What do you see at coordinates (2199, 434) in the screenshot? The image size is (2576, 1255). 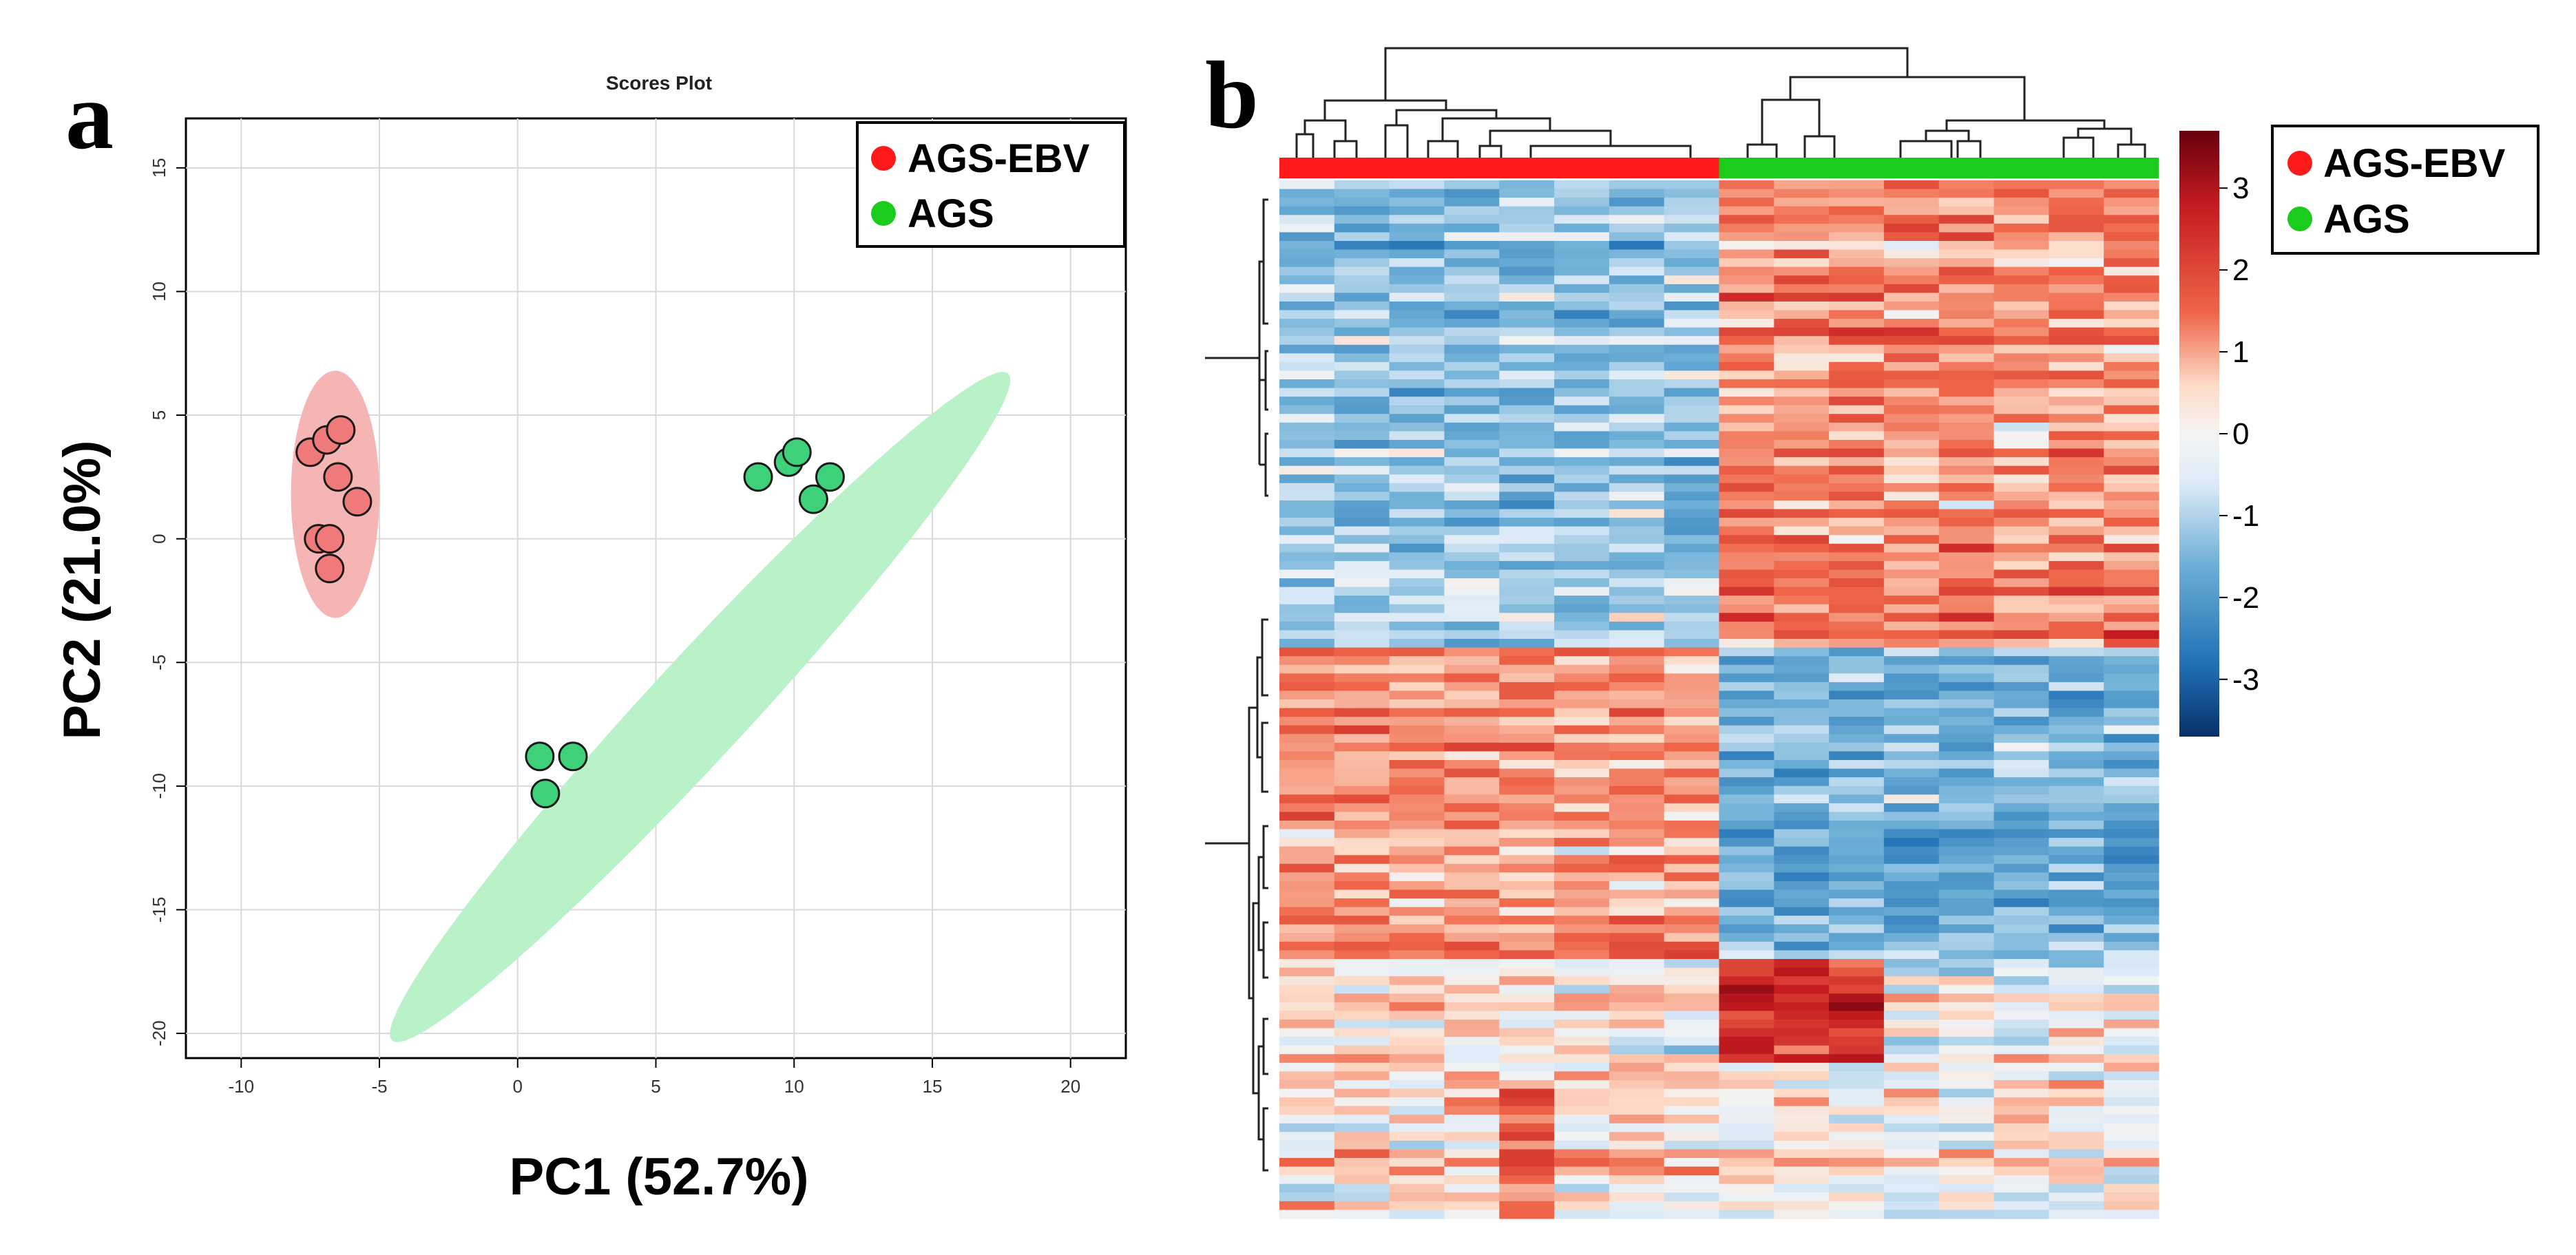 I see `color-scale-gradient` at bounding box center [2199, 434].